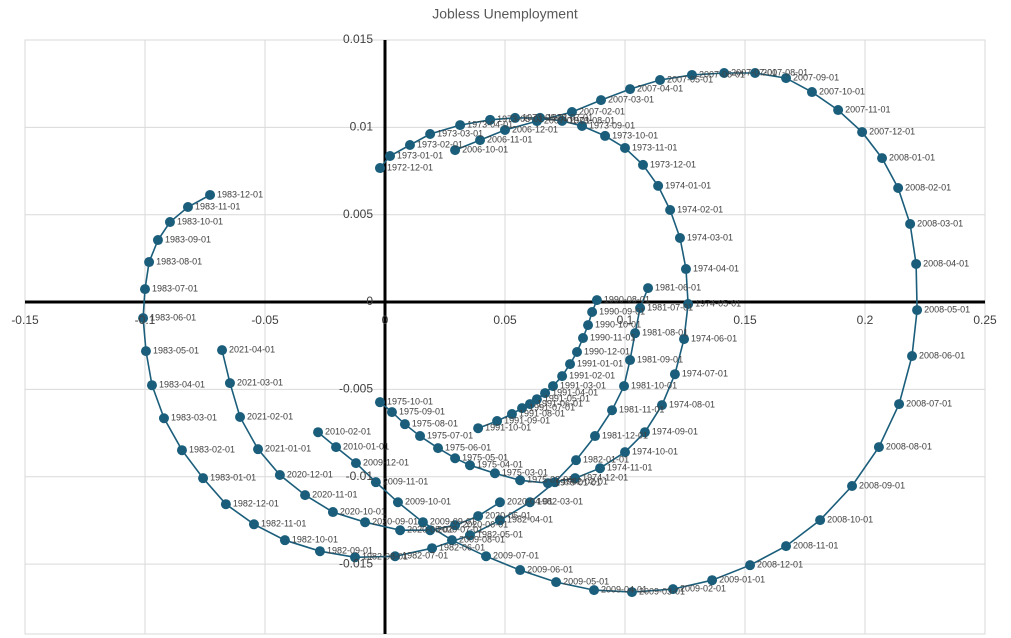 This screenshot has width=1011, height=638. Describe the element at coordinates (509, 139) in the screenshot. I see `point-label: 2006-11-01` at that location.